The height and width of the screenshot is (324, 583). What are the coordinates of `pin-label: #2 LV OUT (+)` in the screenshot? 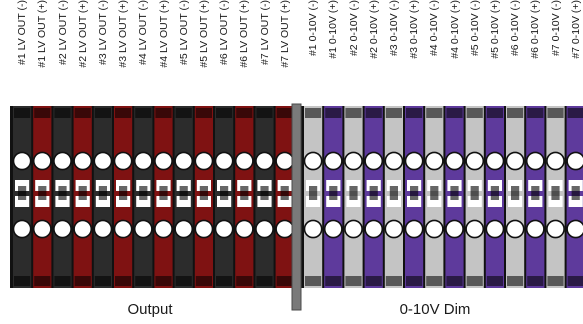 It's located at (82, 34).